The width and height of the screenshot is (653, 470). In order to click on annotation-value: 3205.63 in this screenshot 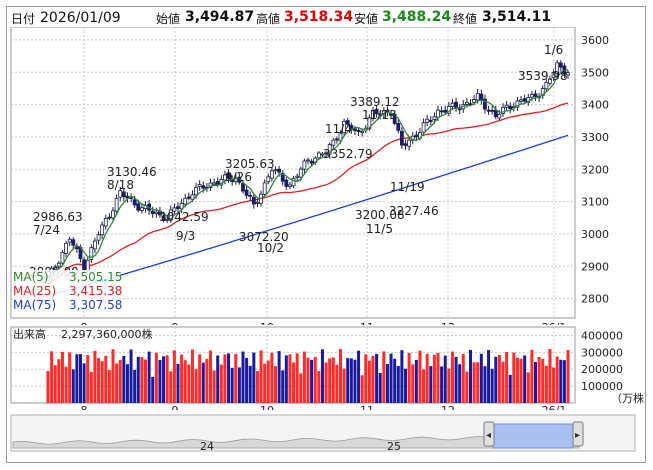, I will do `click(250, 164)`.